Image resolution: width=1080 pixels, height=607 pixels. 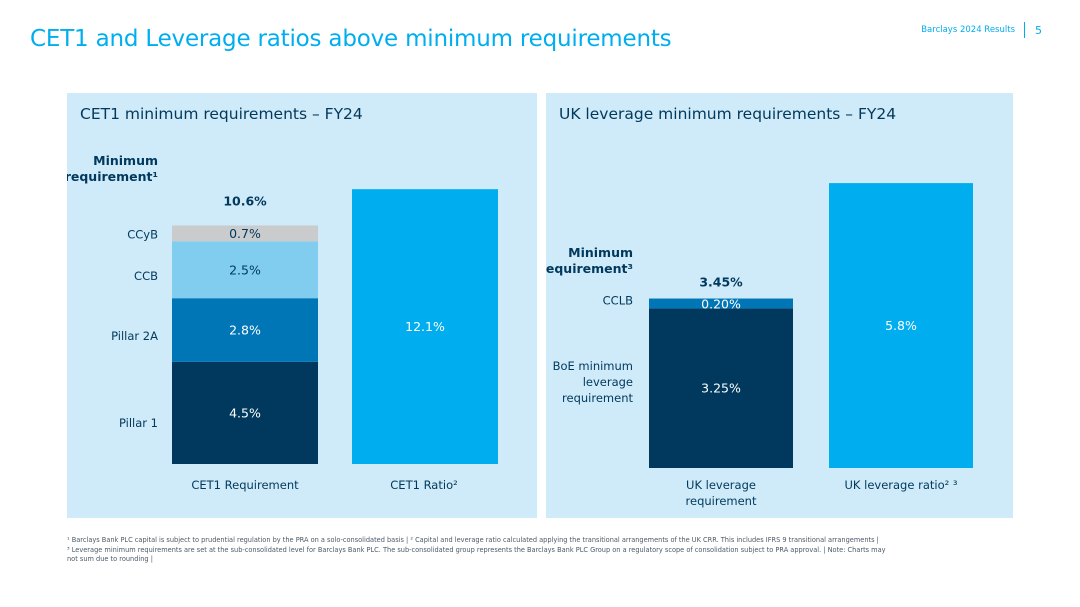 I want to click on bar-cclb, so click(x=721, y=303).